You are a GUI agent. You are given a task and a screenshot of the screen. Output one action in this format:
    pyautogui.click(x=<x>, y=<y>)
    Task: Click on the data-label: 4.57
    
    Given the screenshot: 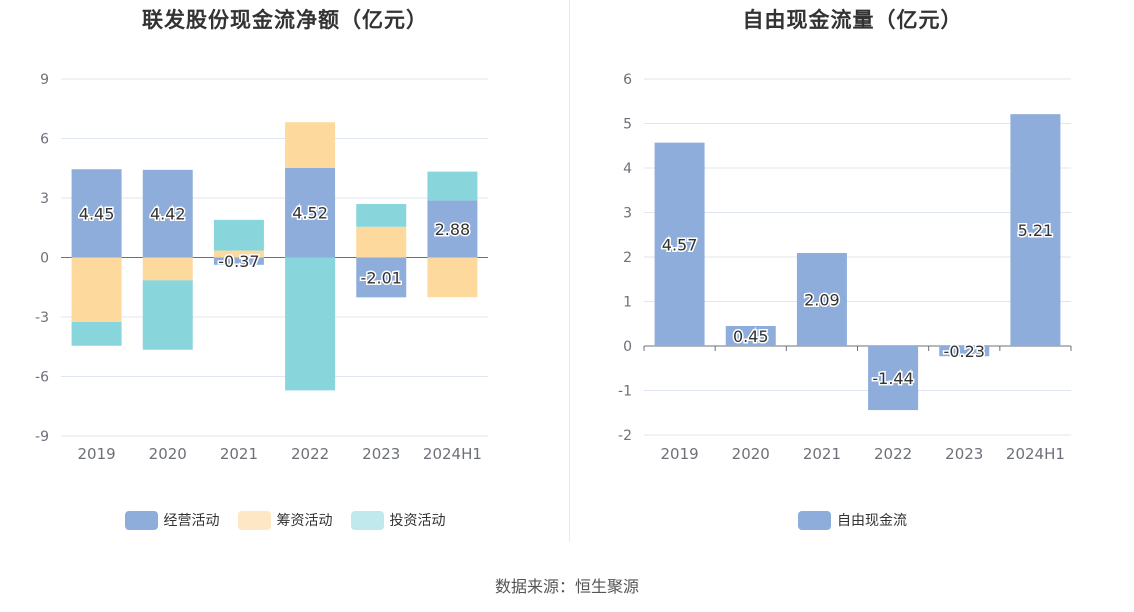 What is the action you would take?
    pyautogui.click(x=680, y=244)
    